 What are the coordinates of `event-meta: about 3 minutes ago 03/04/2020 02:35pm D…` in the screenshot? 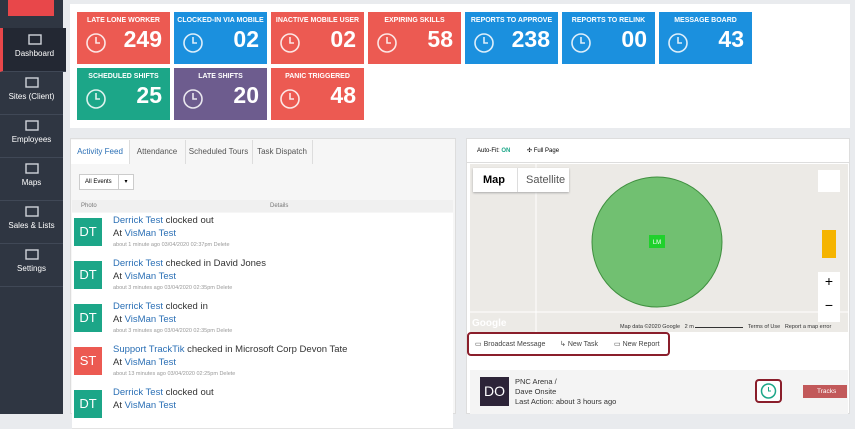 It's located at (172, 331).